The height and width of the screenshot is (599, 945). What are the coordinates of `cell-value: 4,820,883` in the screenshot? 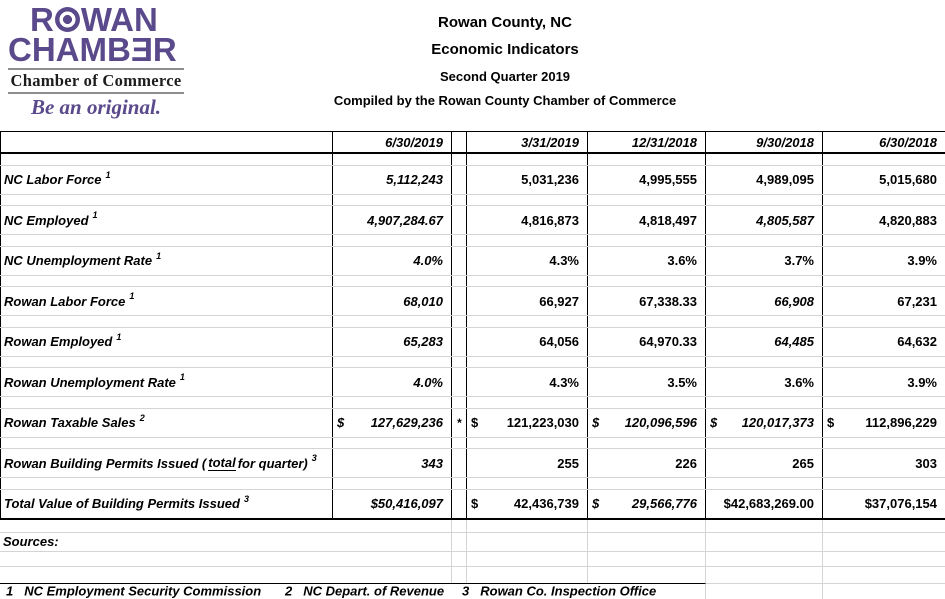 It's located at (908, 220).